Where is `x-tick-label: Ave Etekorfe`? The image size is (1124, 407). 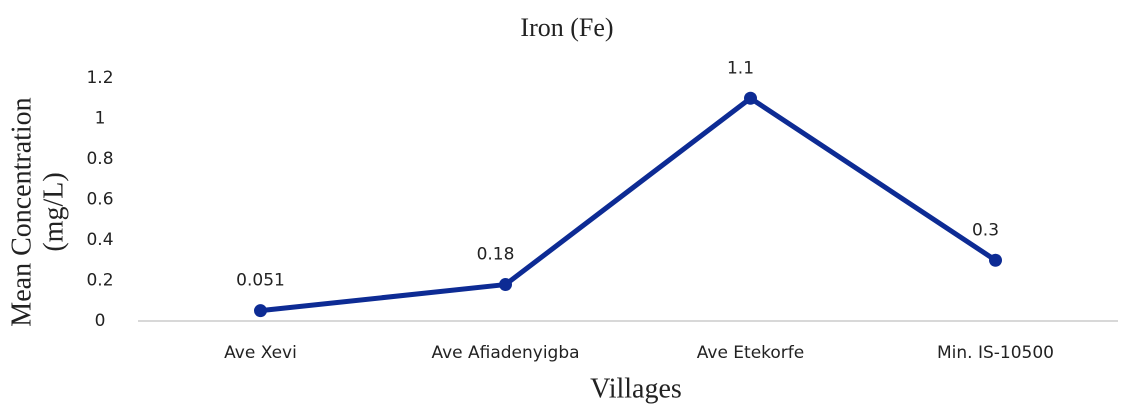 x-tick-label: Ave Etekorfe is located at coordinates (751, 353).